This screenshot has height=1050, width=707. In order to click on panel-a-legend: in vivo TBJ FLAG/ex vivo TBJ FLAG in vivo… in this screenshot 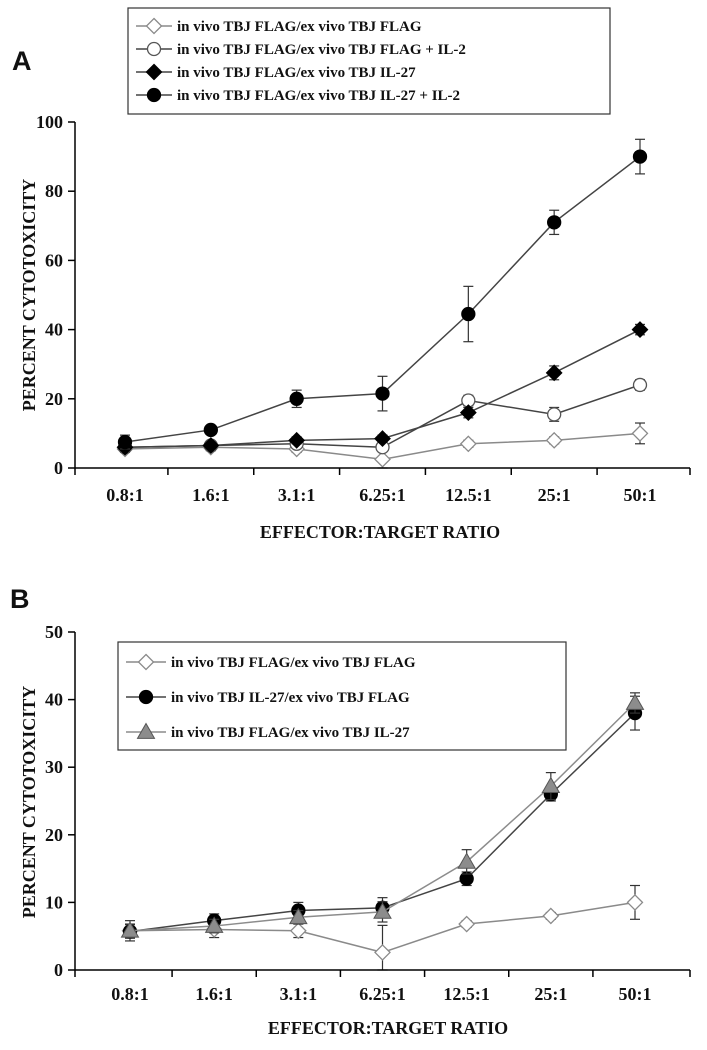, I will do `click(369, 61)`.